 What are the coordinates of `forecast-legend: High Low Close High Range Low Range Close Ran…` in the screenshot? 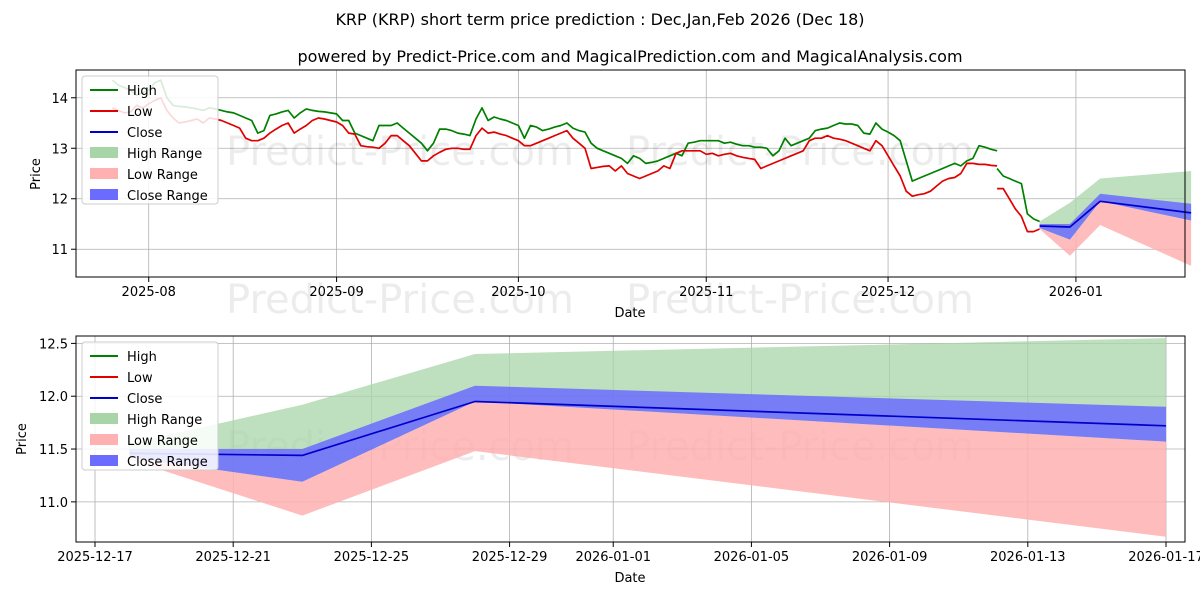 It's located at (150, 406).